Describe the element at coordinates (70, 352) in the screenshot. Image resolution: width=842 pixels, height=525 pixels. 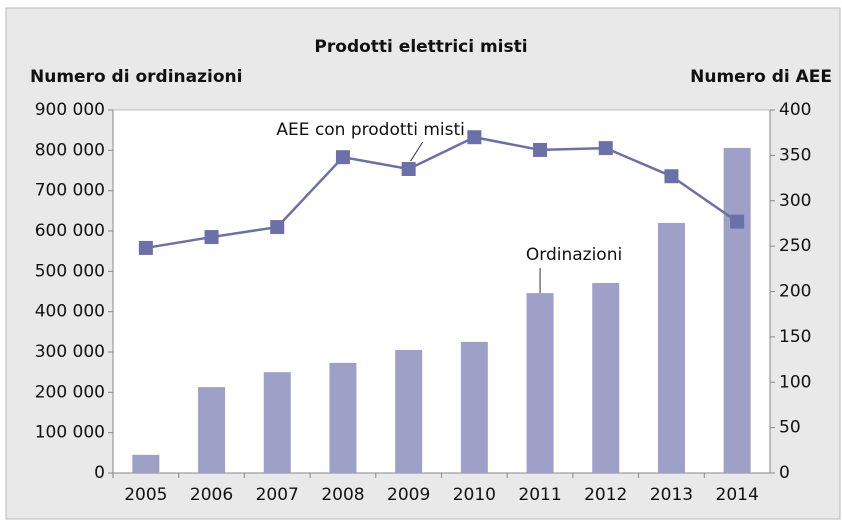
I see `y-tick-label: 300 000` at that location.